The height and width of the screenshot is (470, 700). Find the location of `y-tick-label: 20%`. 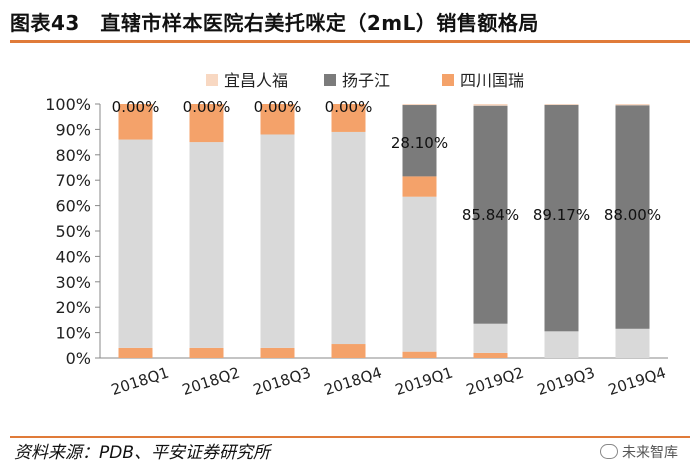

y-tick-label: 20% is located at coordinates (73, 307).